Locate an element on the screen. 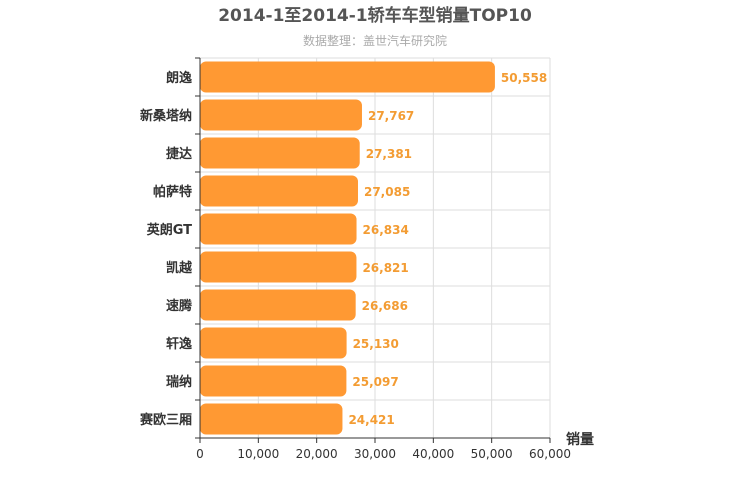 The image size is (750, 500). value-label: 50,558 is located at coordinates (524, 78).